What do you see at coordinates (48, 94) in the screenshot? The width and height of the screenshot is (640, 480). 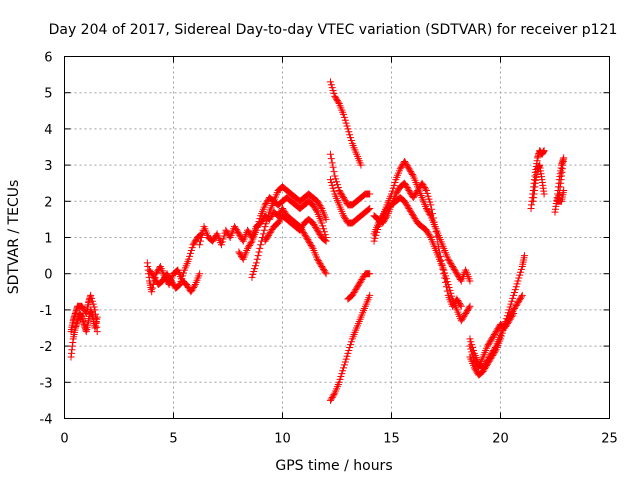 I see `y-tick-label: 5` at bounding box center [48, 94].